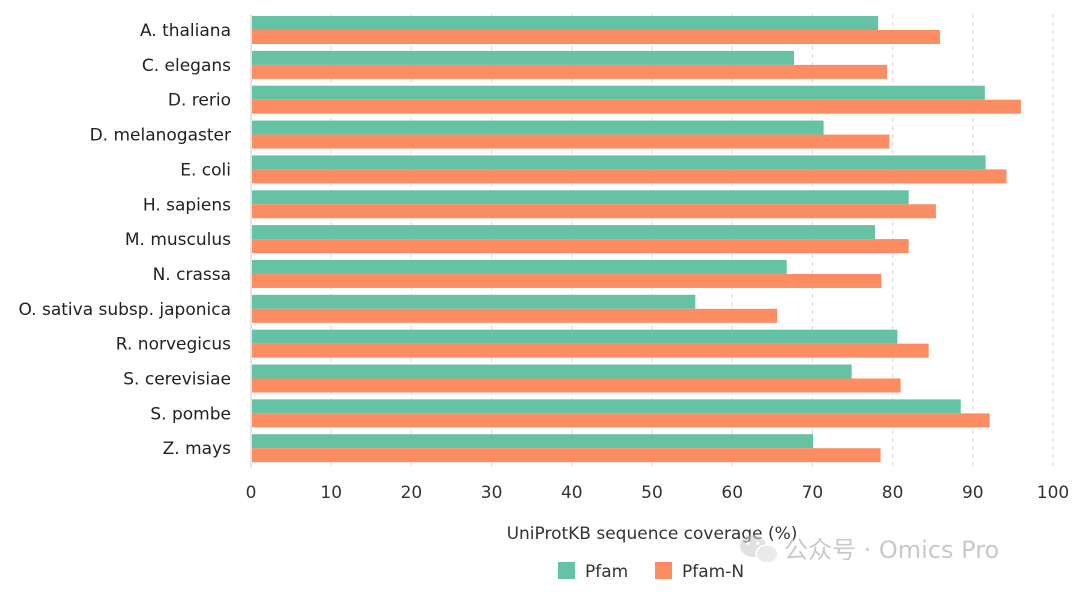 This screenshot has height=593, width=1080. What do you see at coordinates (492, 493) in the screenshot?
I see `x-tick-label: 30` at bounding box center [492, 493].